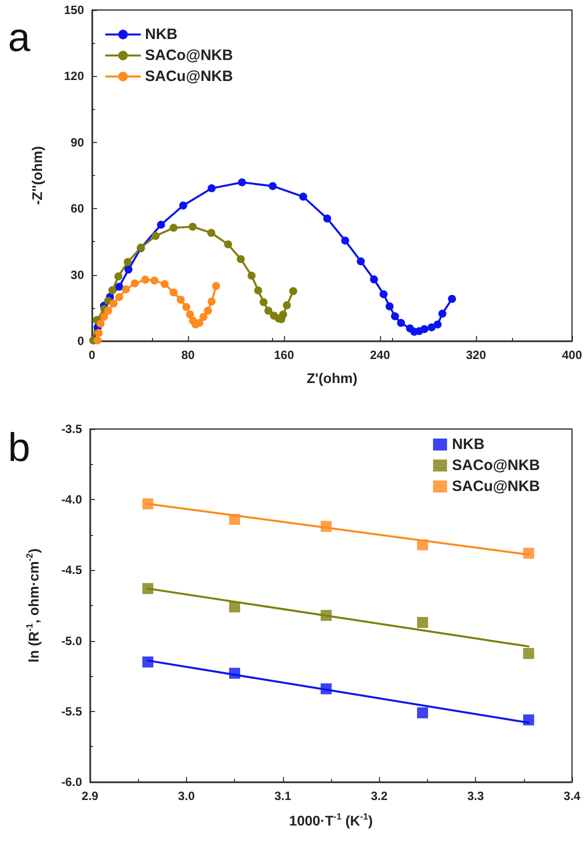 Image resolution: width=585 pixels, height=852 pixels. I want to click on x-tick-label: 3.1, so click(283, 796).